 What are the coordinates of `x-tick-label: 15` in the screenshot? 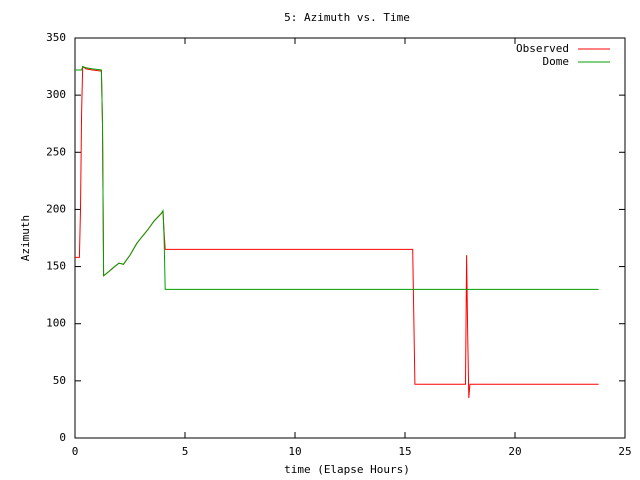 It's located at (404, 451).